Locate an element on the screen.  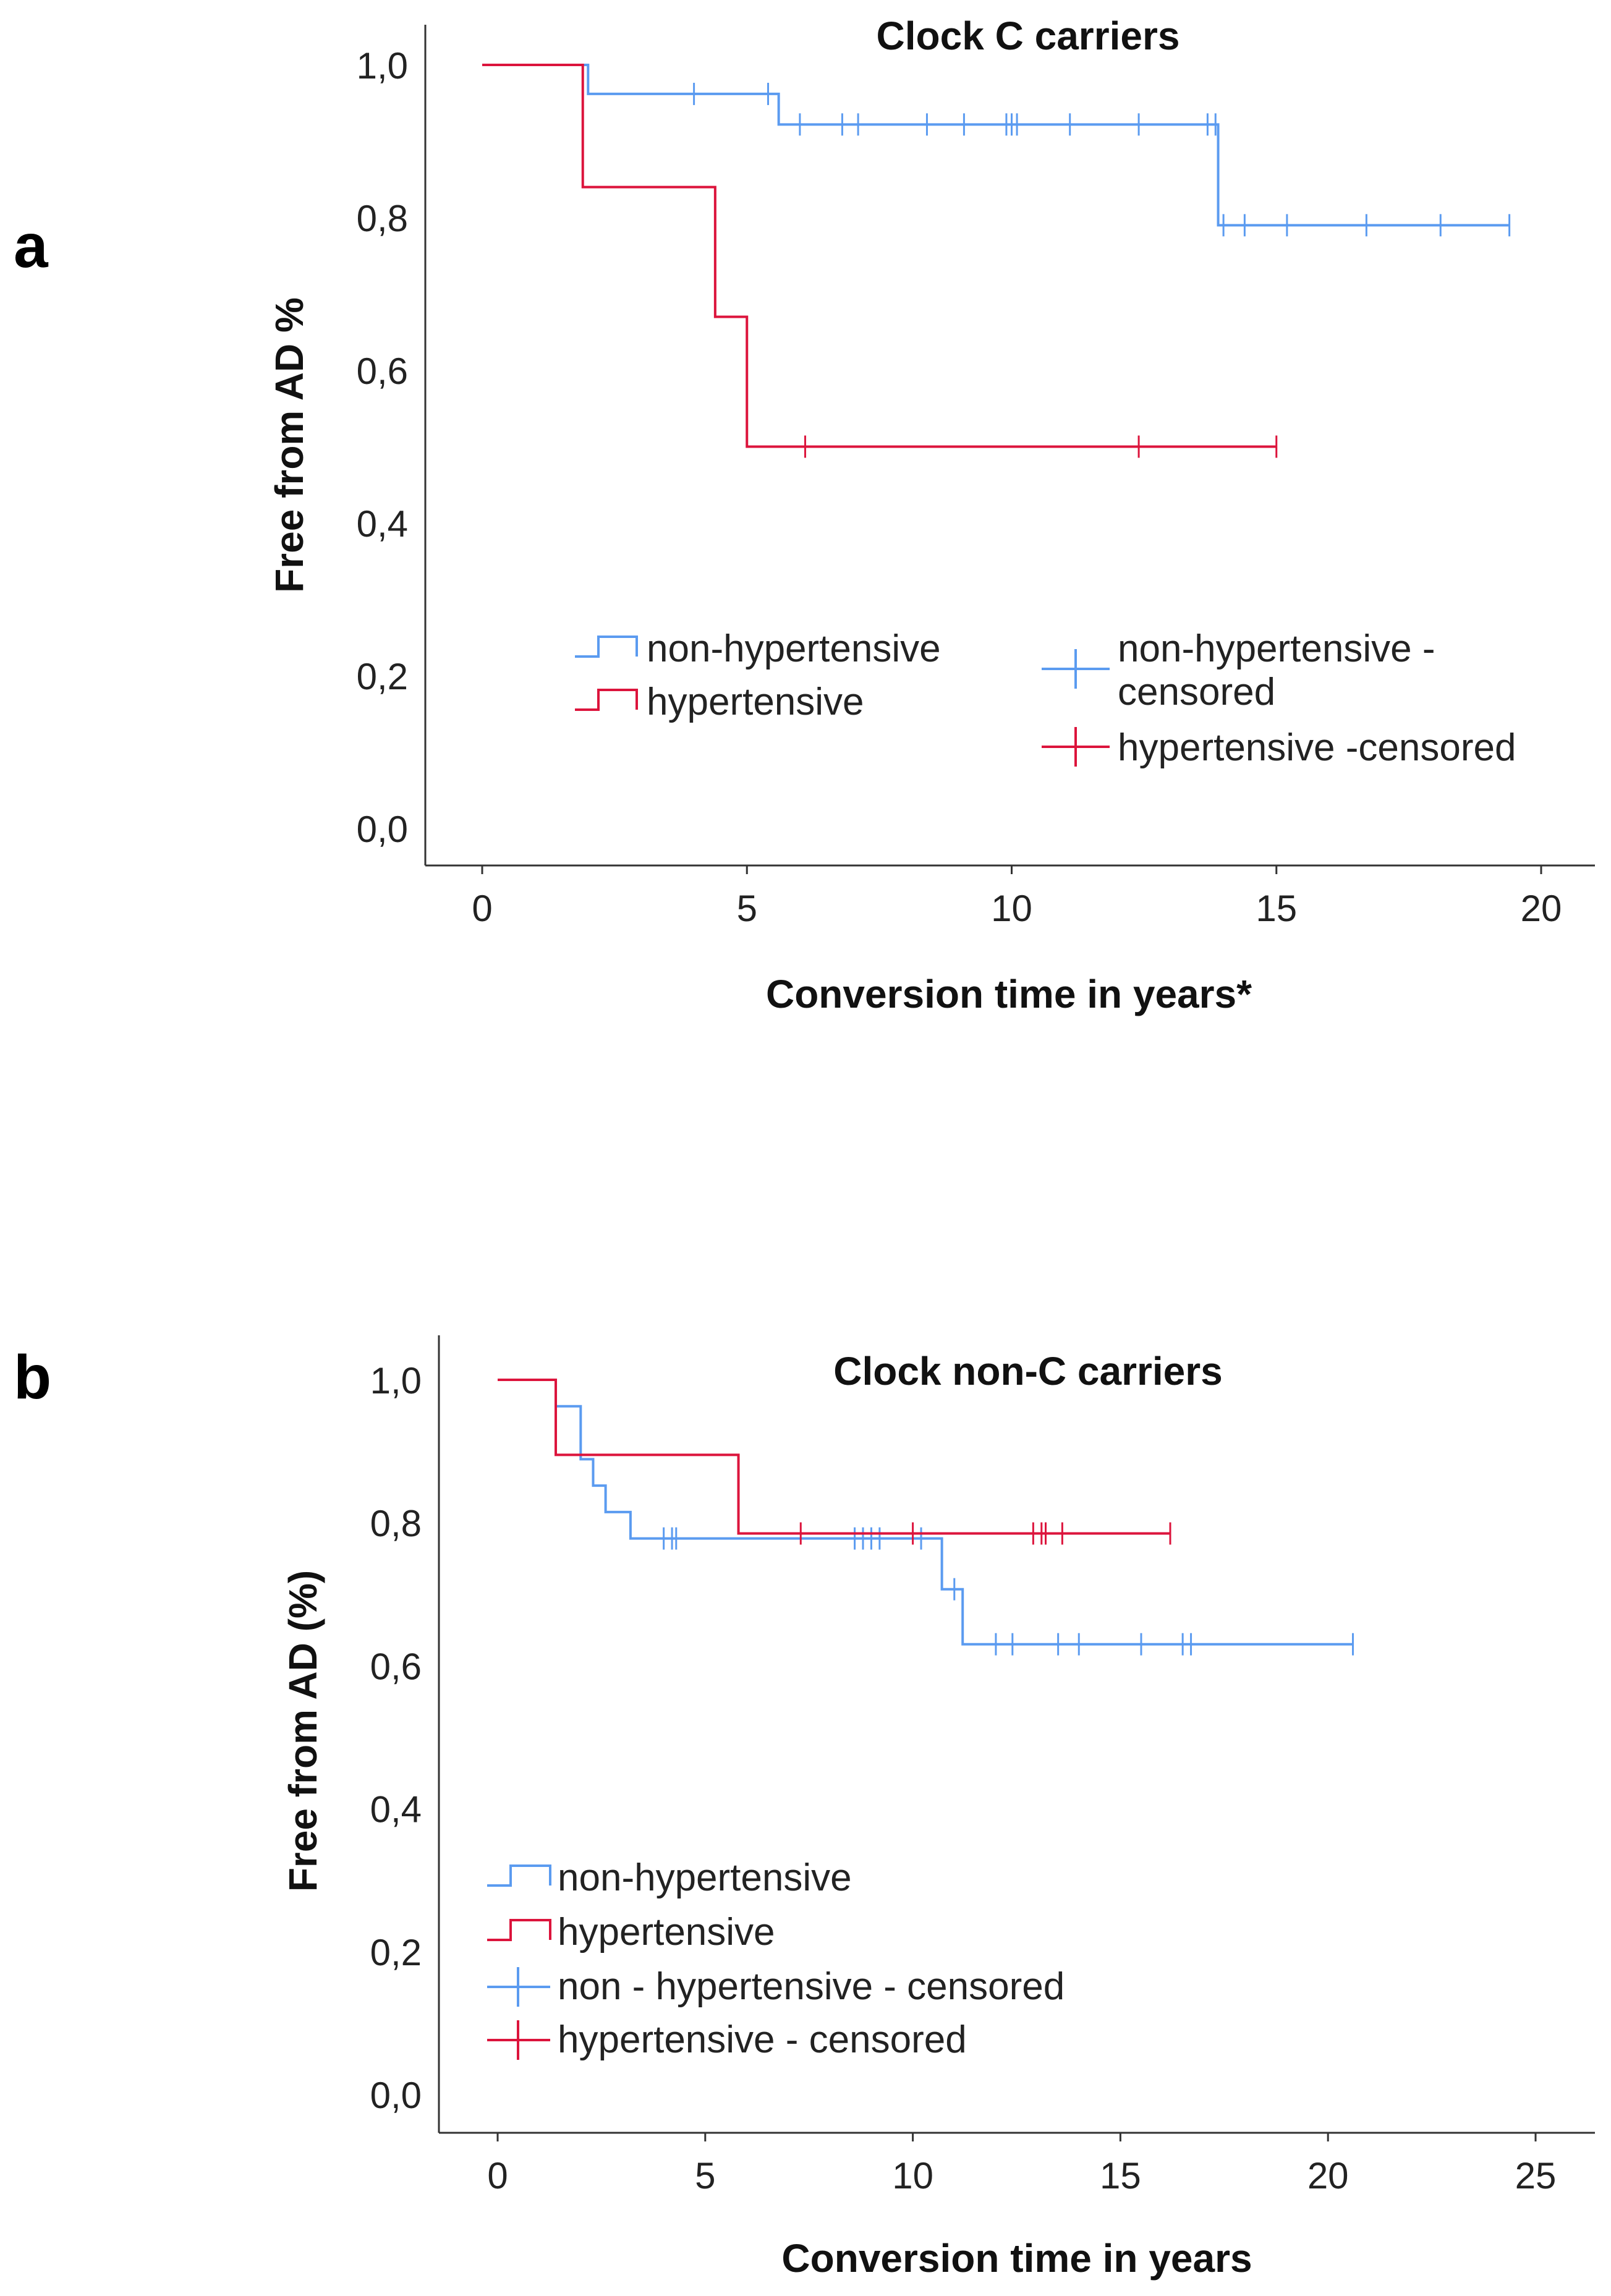
legend-b-non-hypertensive-label: non-hypertensive is located at coordinates (705, 1877).